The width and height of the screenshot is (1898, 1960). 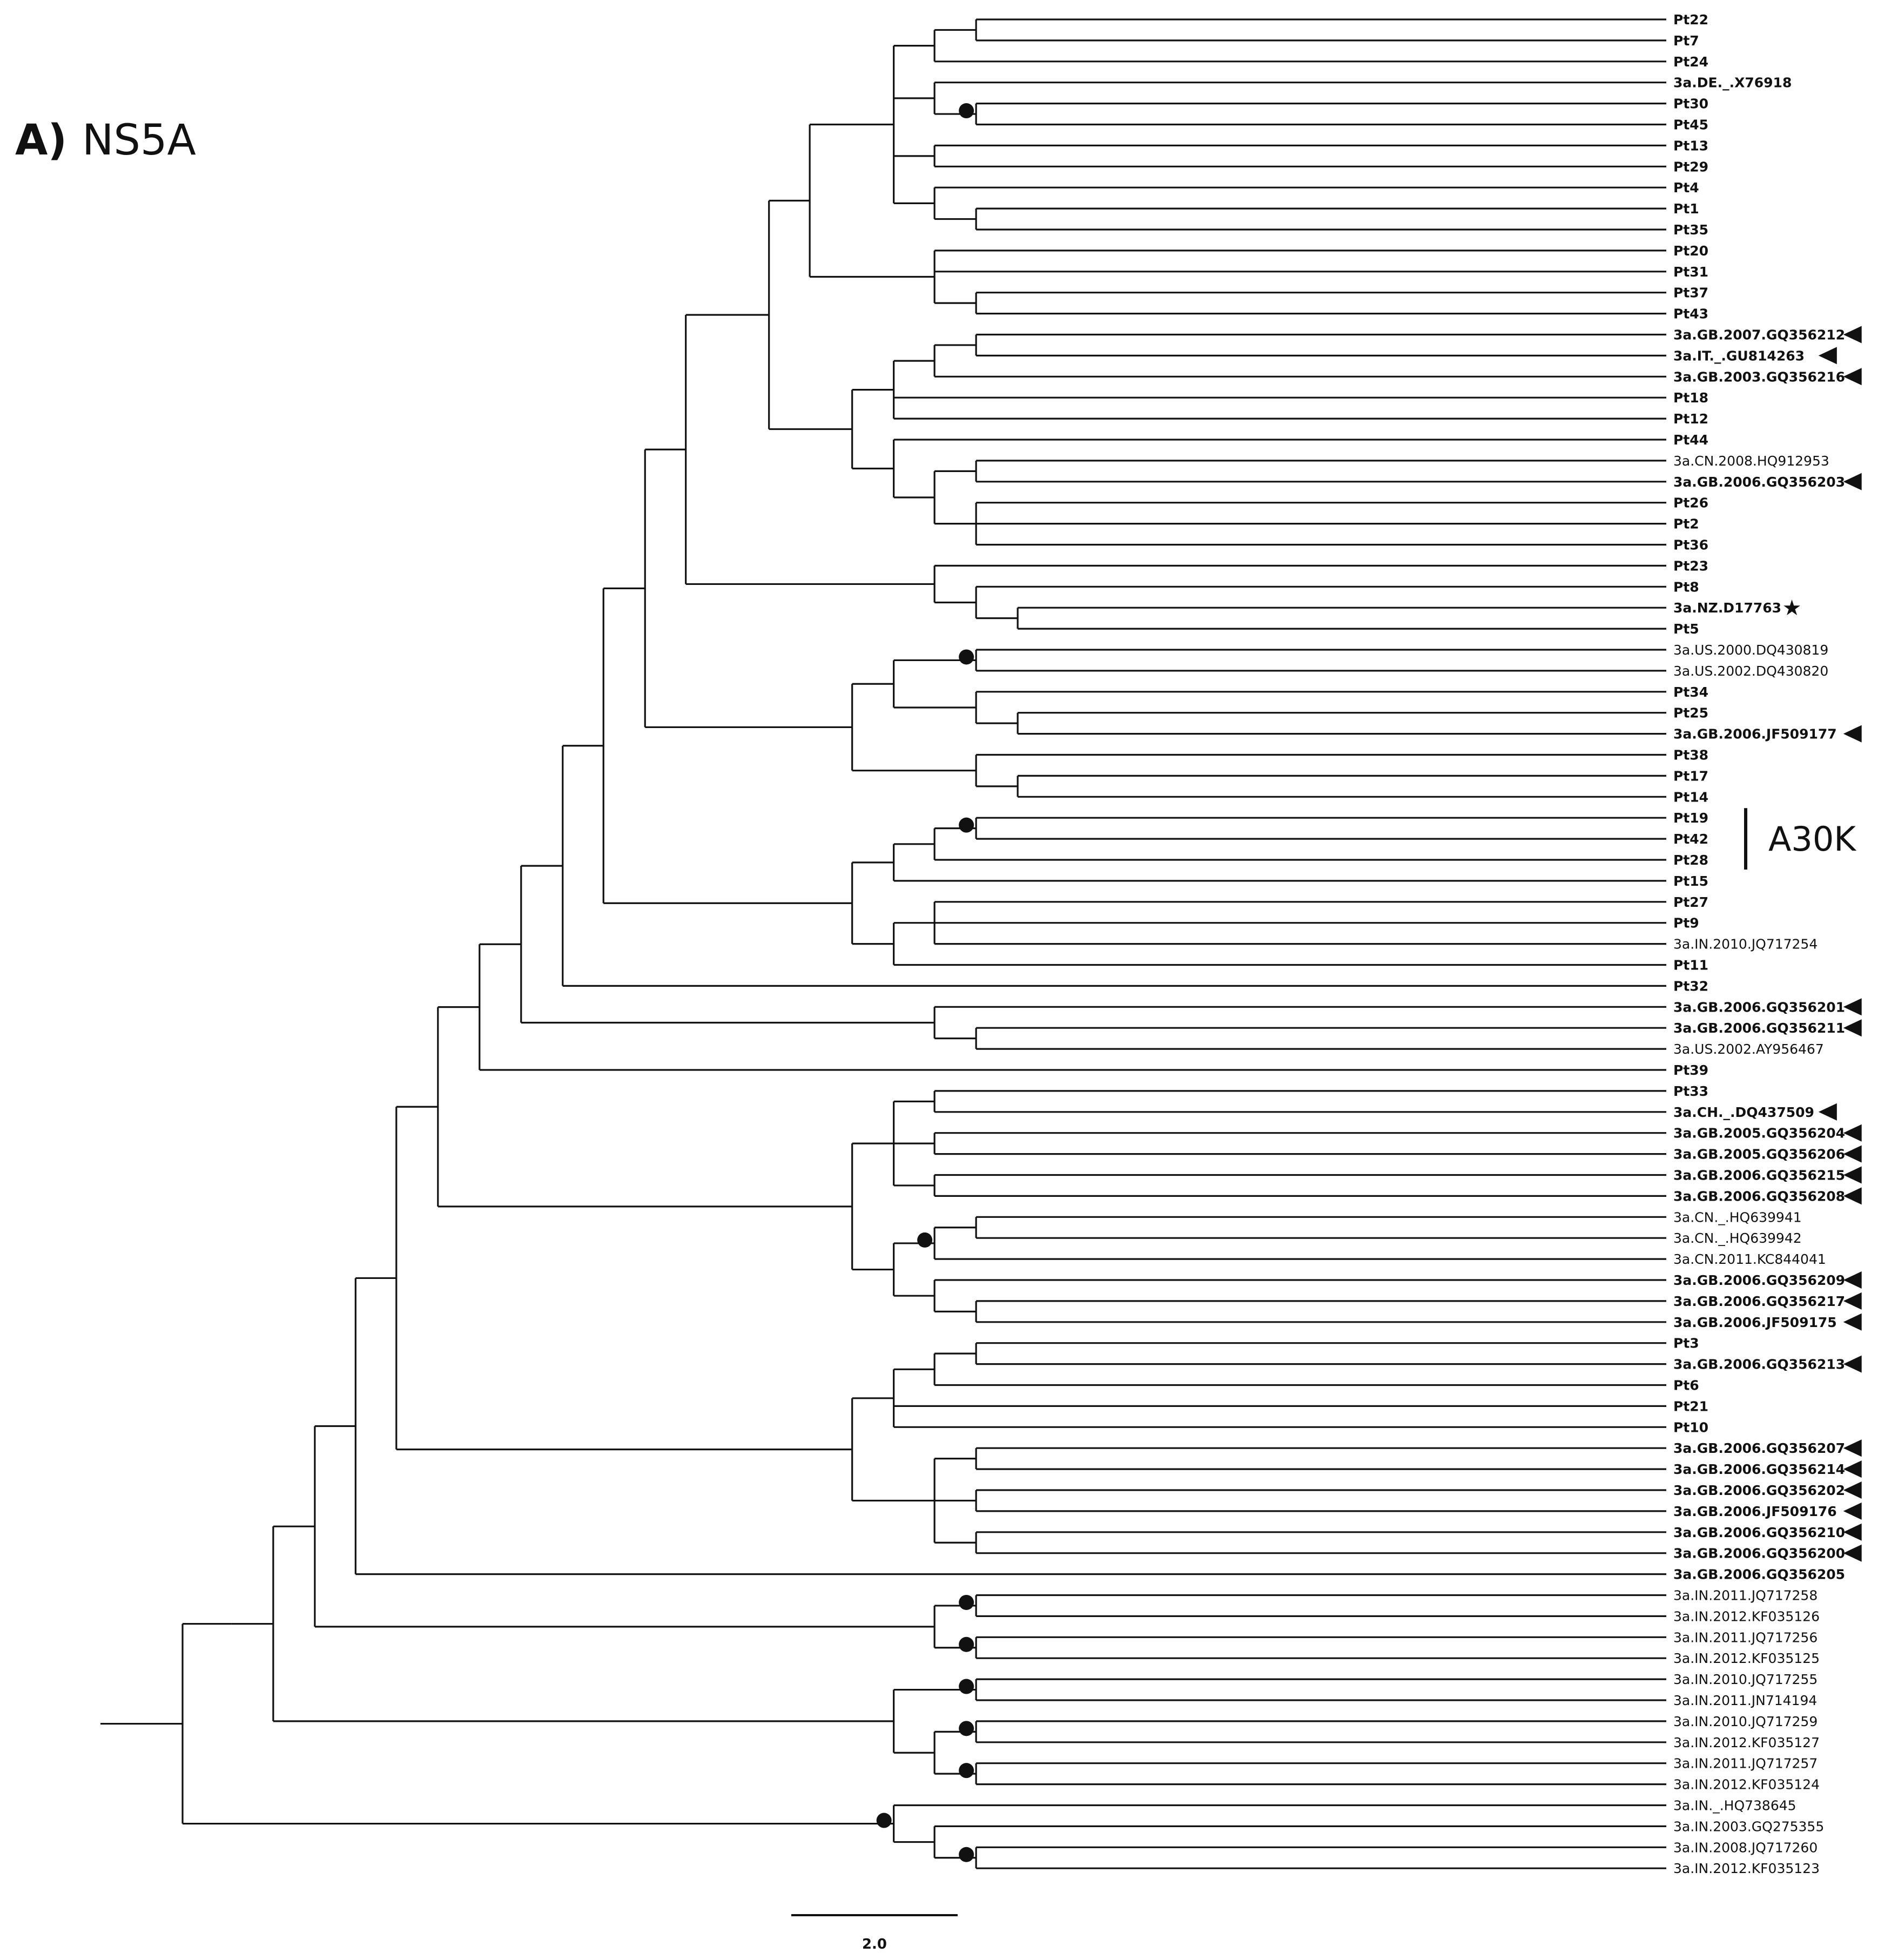 What do you see at coordinates (1691, 713) in the screenshot?
I see `tip-label-pt25: Pt25` at bounding box center [1691, 713].